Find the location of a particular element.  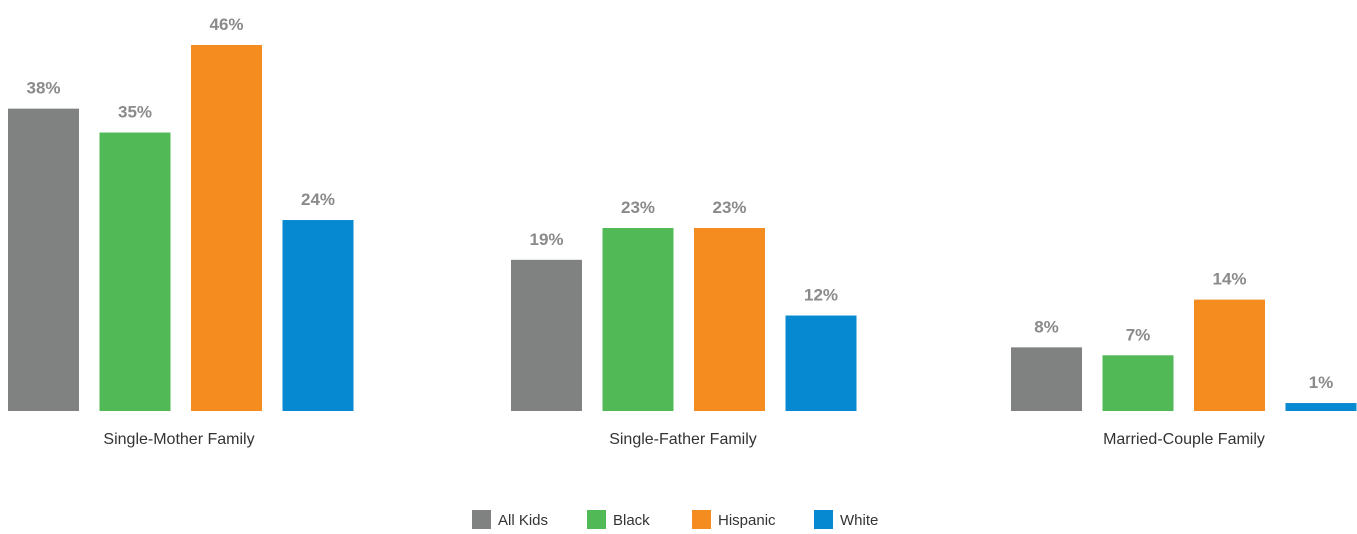

legend-swatch-white is located at coordinates (823, 519).